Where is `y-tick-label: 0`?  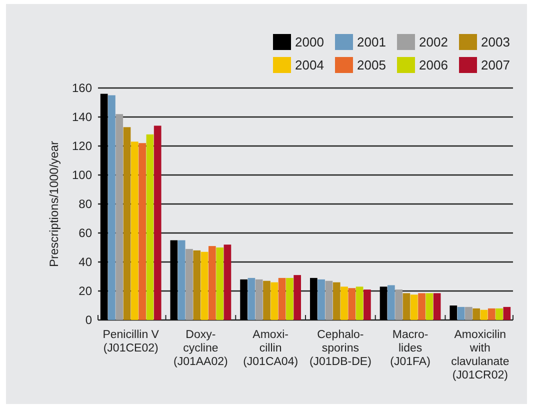
y-tick-label: 0 is located at coordinates (88, 320).